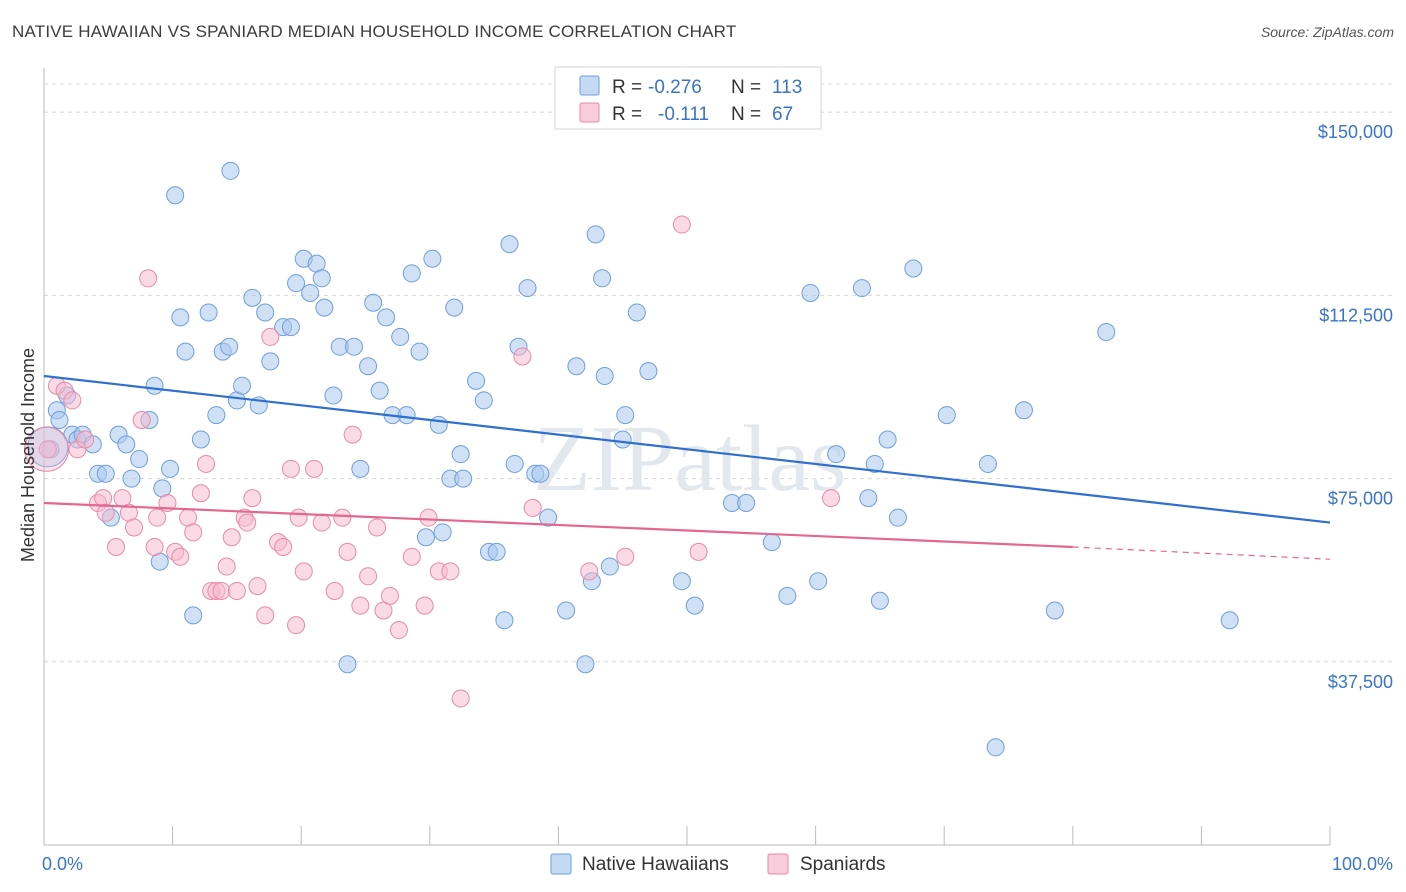 The width and height of the screenshot is (1406, 892). What do you see at coordinates (1360, 499) in the screenshot?
I see `y-tick-label: $75,000` at bounding box center [1360, 499].